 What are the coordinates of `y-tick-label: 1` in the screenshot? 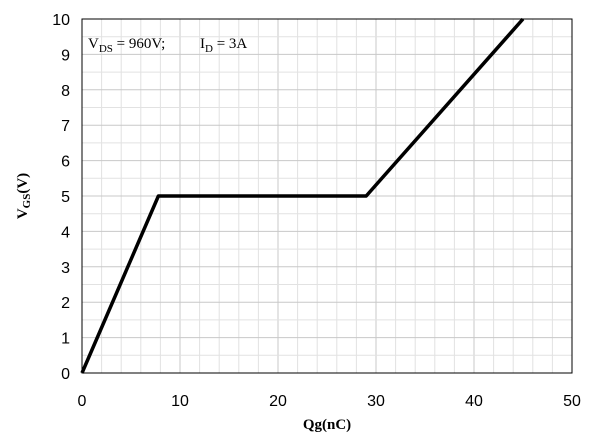 It's located at (65, 339).